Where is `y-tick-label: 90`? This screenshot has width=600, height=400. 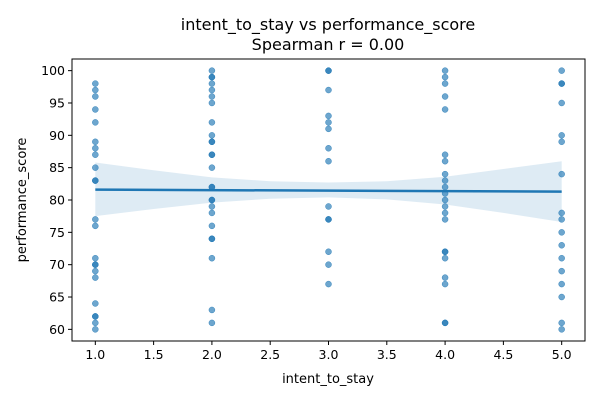
y-tick-label: 90 is located at coordinates (57, 135).